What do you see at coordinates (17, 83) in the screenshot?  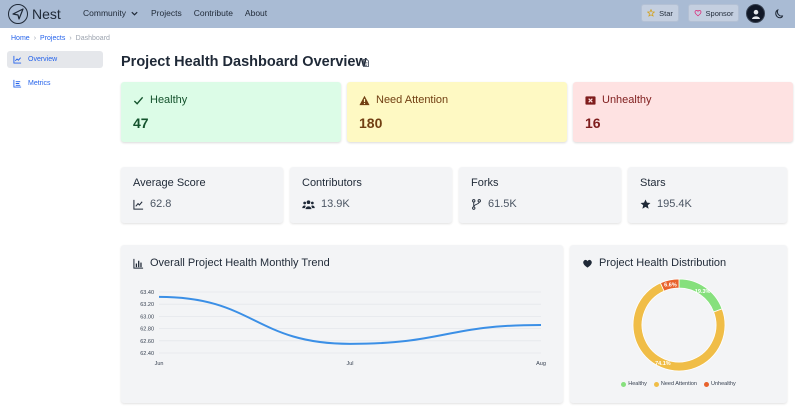 I see `list-icon` at bounding box center [17, 83].